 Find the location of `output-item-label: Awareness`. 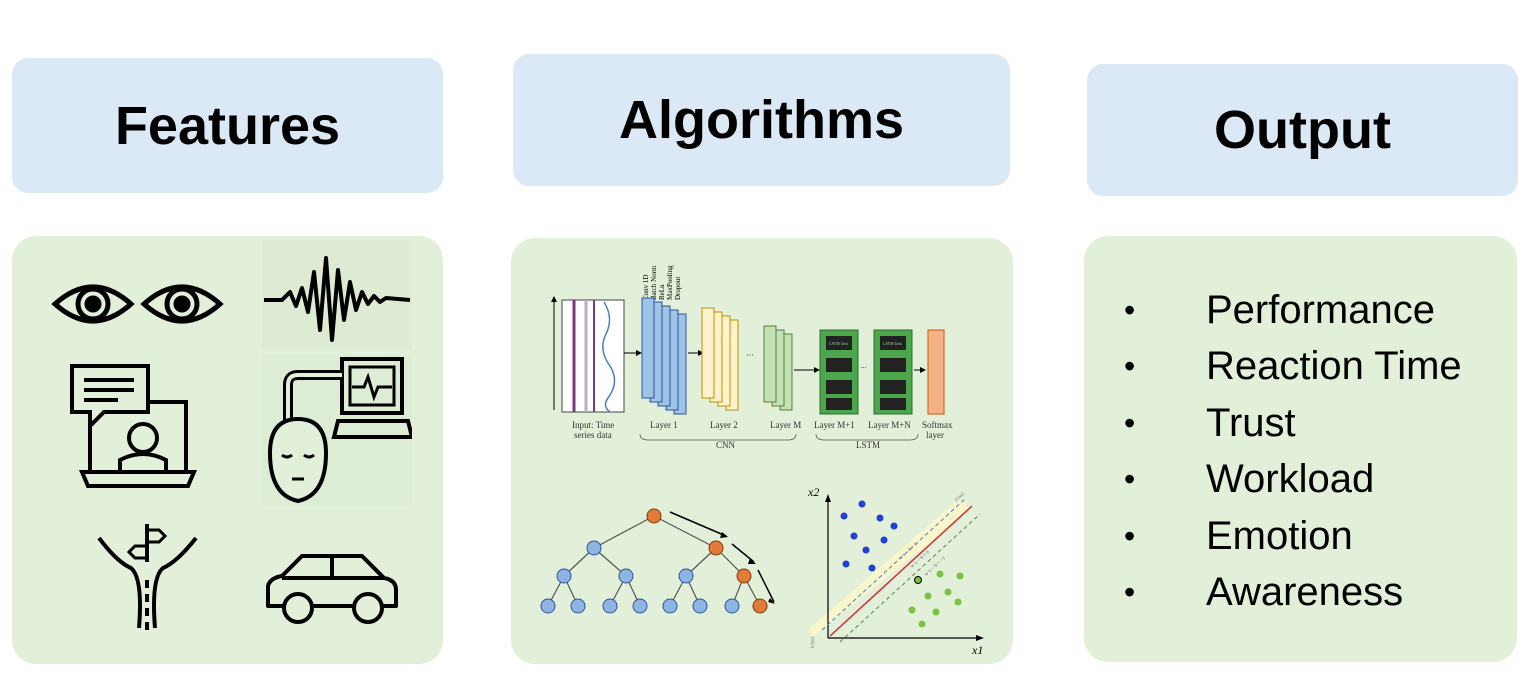

output-item-label: Awareness is located at coordinates (1305, 592).